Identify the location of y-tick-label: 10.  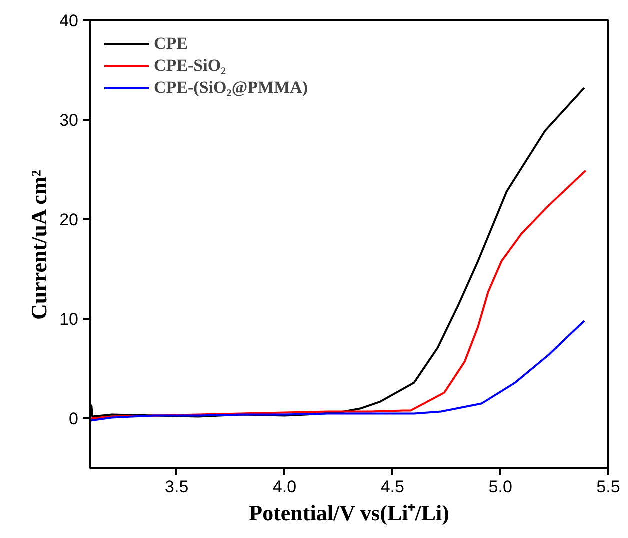
(69, 320).